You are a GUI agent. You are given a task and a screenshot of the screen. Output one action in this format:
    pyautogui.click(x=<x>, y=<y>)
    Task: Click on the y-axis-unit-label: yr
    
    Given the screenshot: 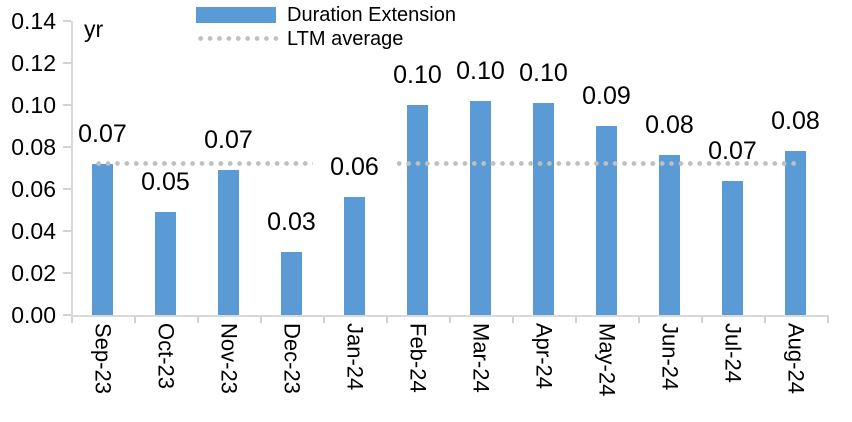 What is the action you would take?
    pyautogui.click(x=94, y=29)
    